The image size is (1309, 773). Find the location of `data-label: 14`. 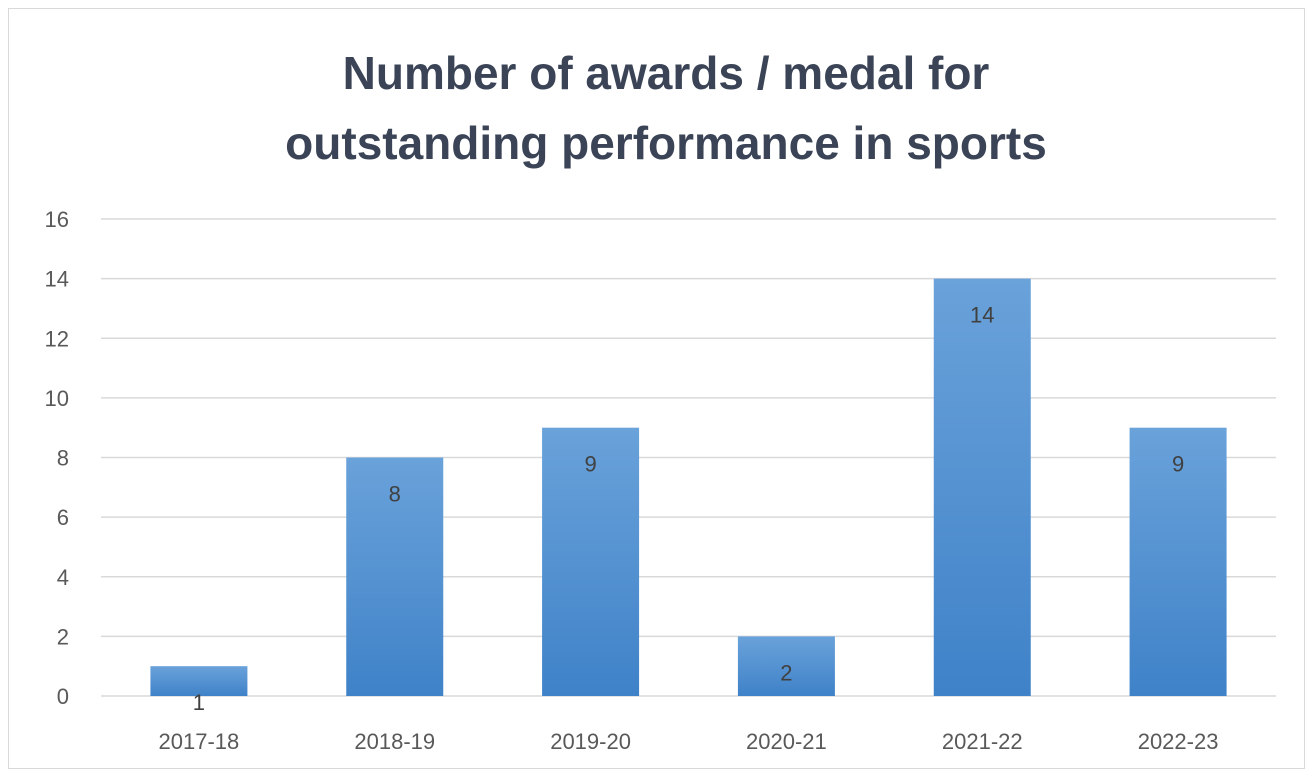

data-label: 14 is located at coordinates (982, 315).